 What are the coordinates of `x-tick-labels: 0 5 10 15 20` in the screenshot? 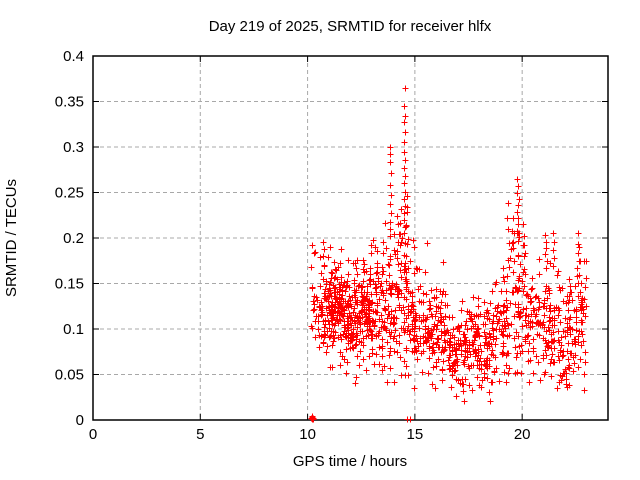 It's located at (310, 434).